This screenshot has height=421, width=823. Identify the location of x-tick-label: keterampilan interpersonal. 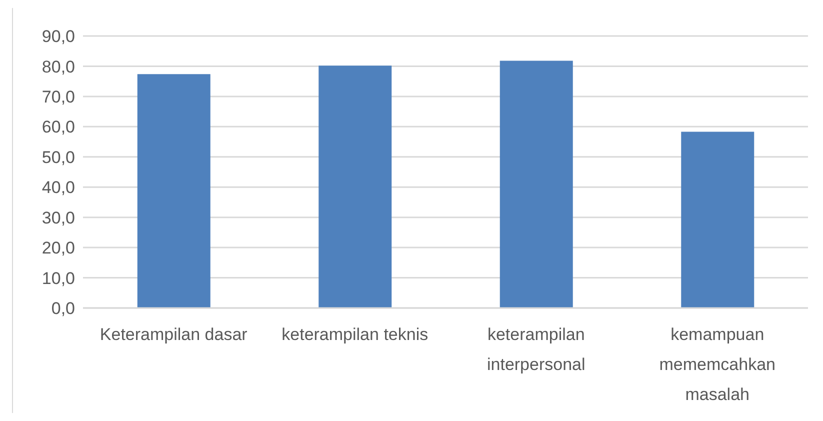
(536, 349).